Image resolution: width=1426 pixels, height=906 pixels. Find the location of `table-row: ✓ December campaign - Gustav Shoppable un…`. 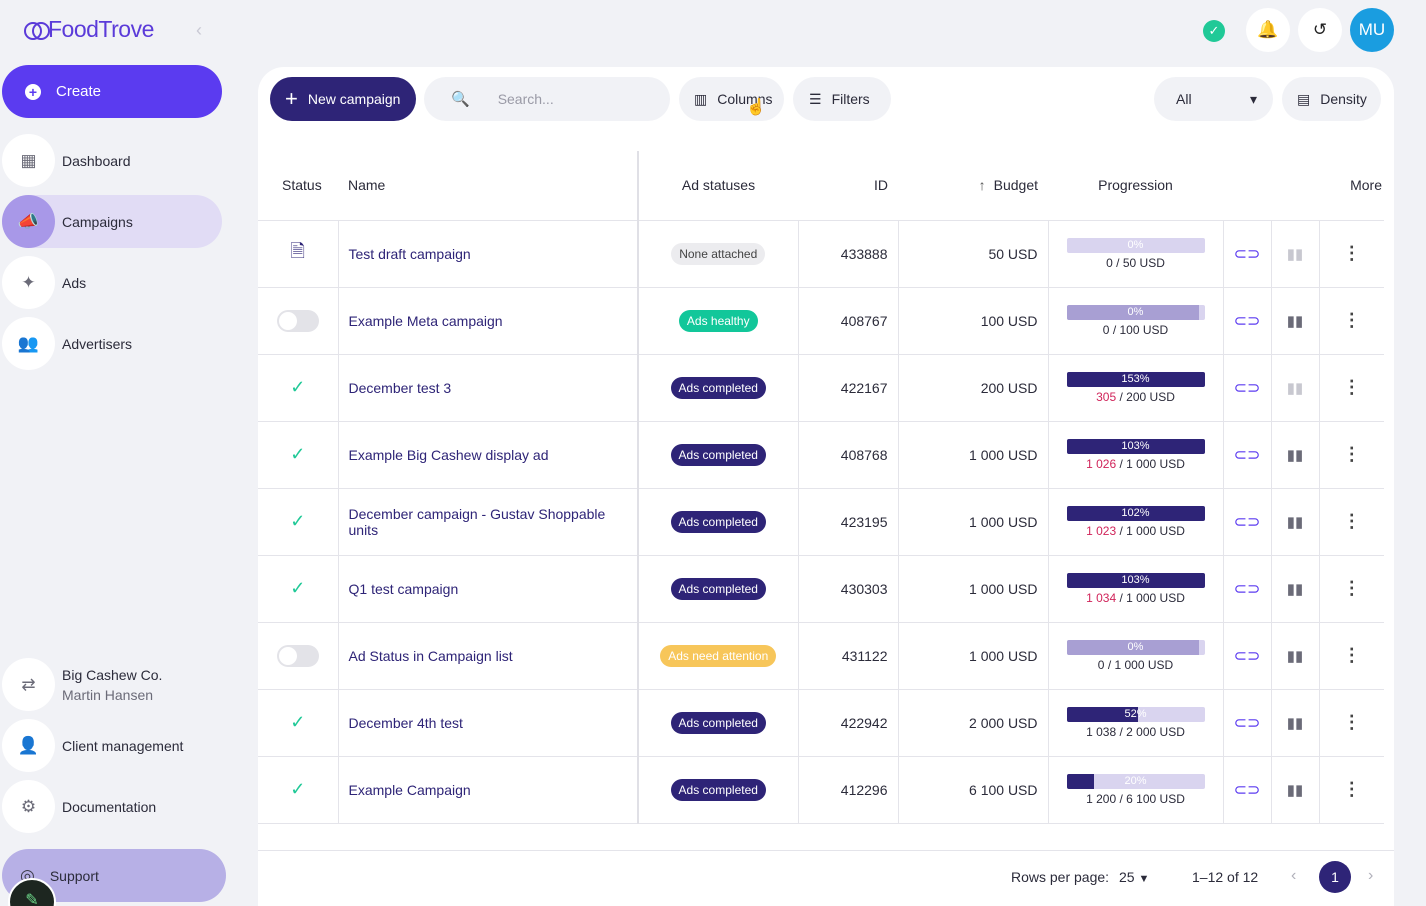

table-row: ✓ December campaign - Gustav Shoppable un… is located at coordinates (821, 522).